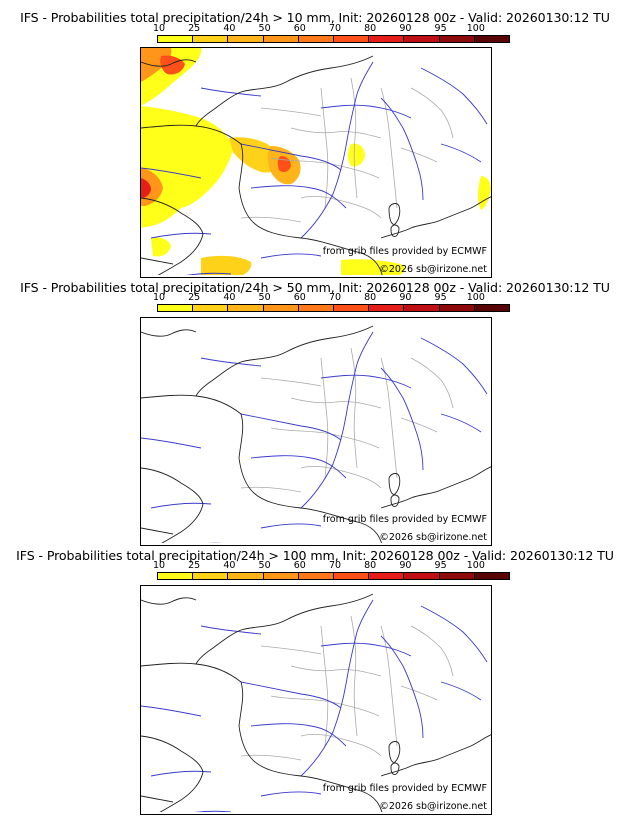  Describe the element at coordinates (299, 565) in the screenshot. I see `colorbar-label: 60` at that location.